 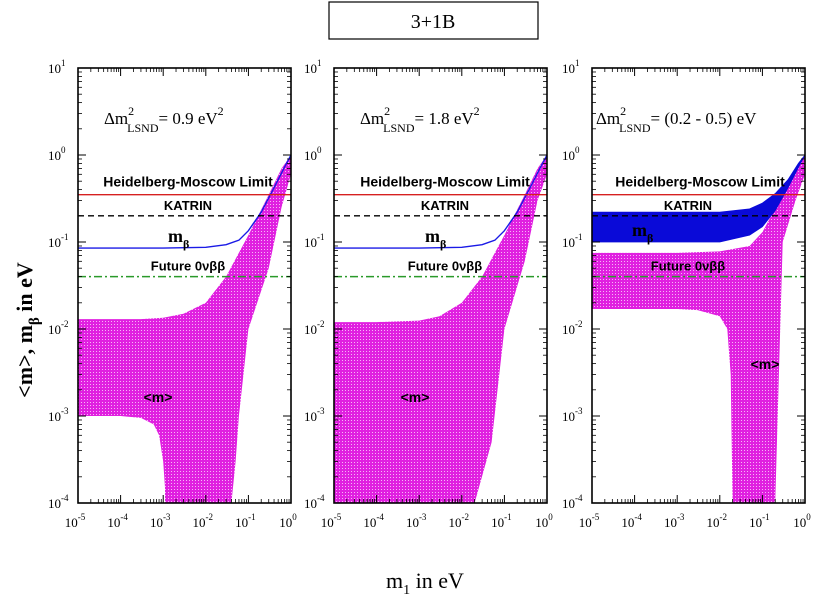 I want to click on dm2-annotation: Δm2 LSND= 1.8 eV2, so click(x=420, y=119).